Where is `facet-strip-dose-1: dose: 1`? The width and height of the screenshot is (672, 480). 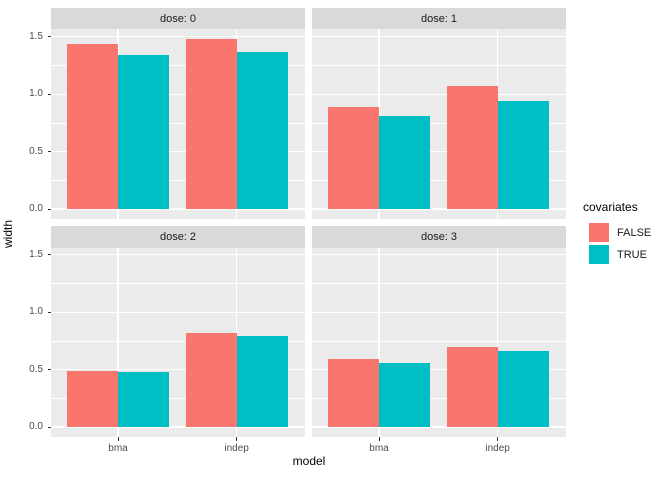 facet-strip-dose-1: dose: 1 is located at coordinates (439, 18).